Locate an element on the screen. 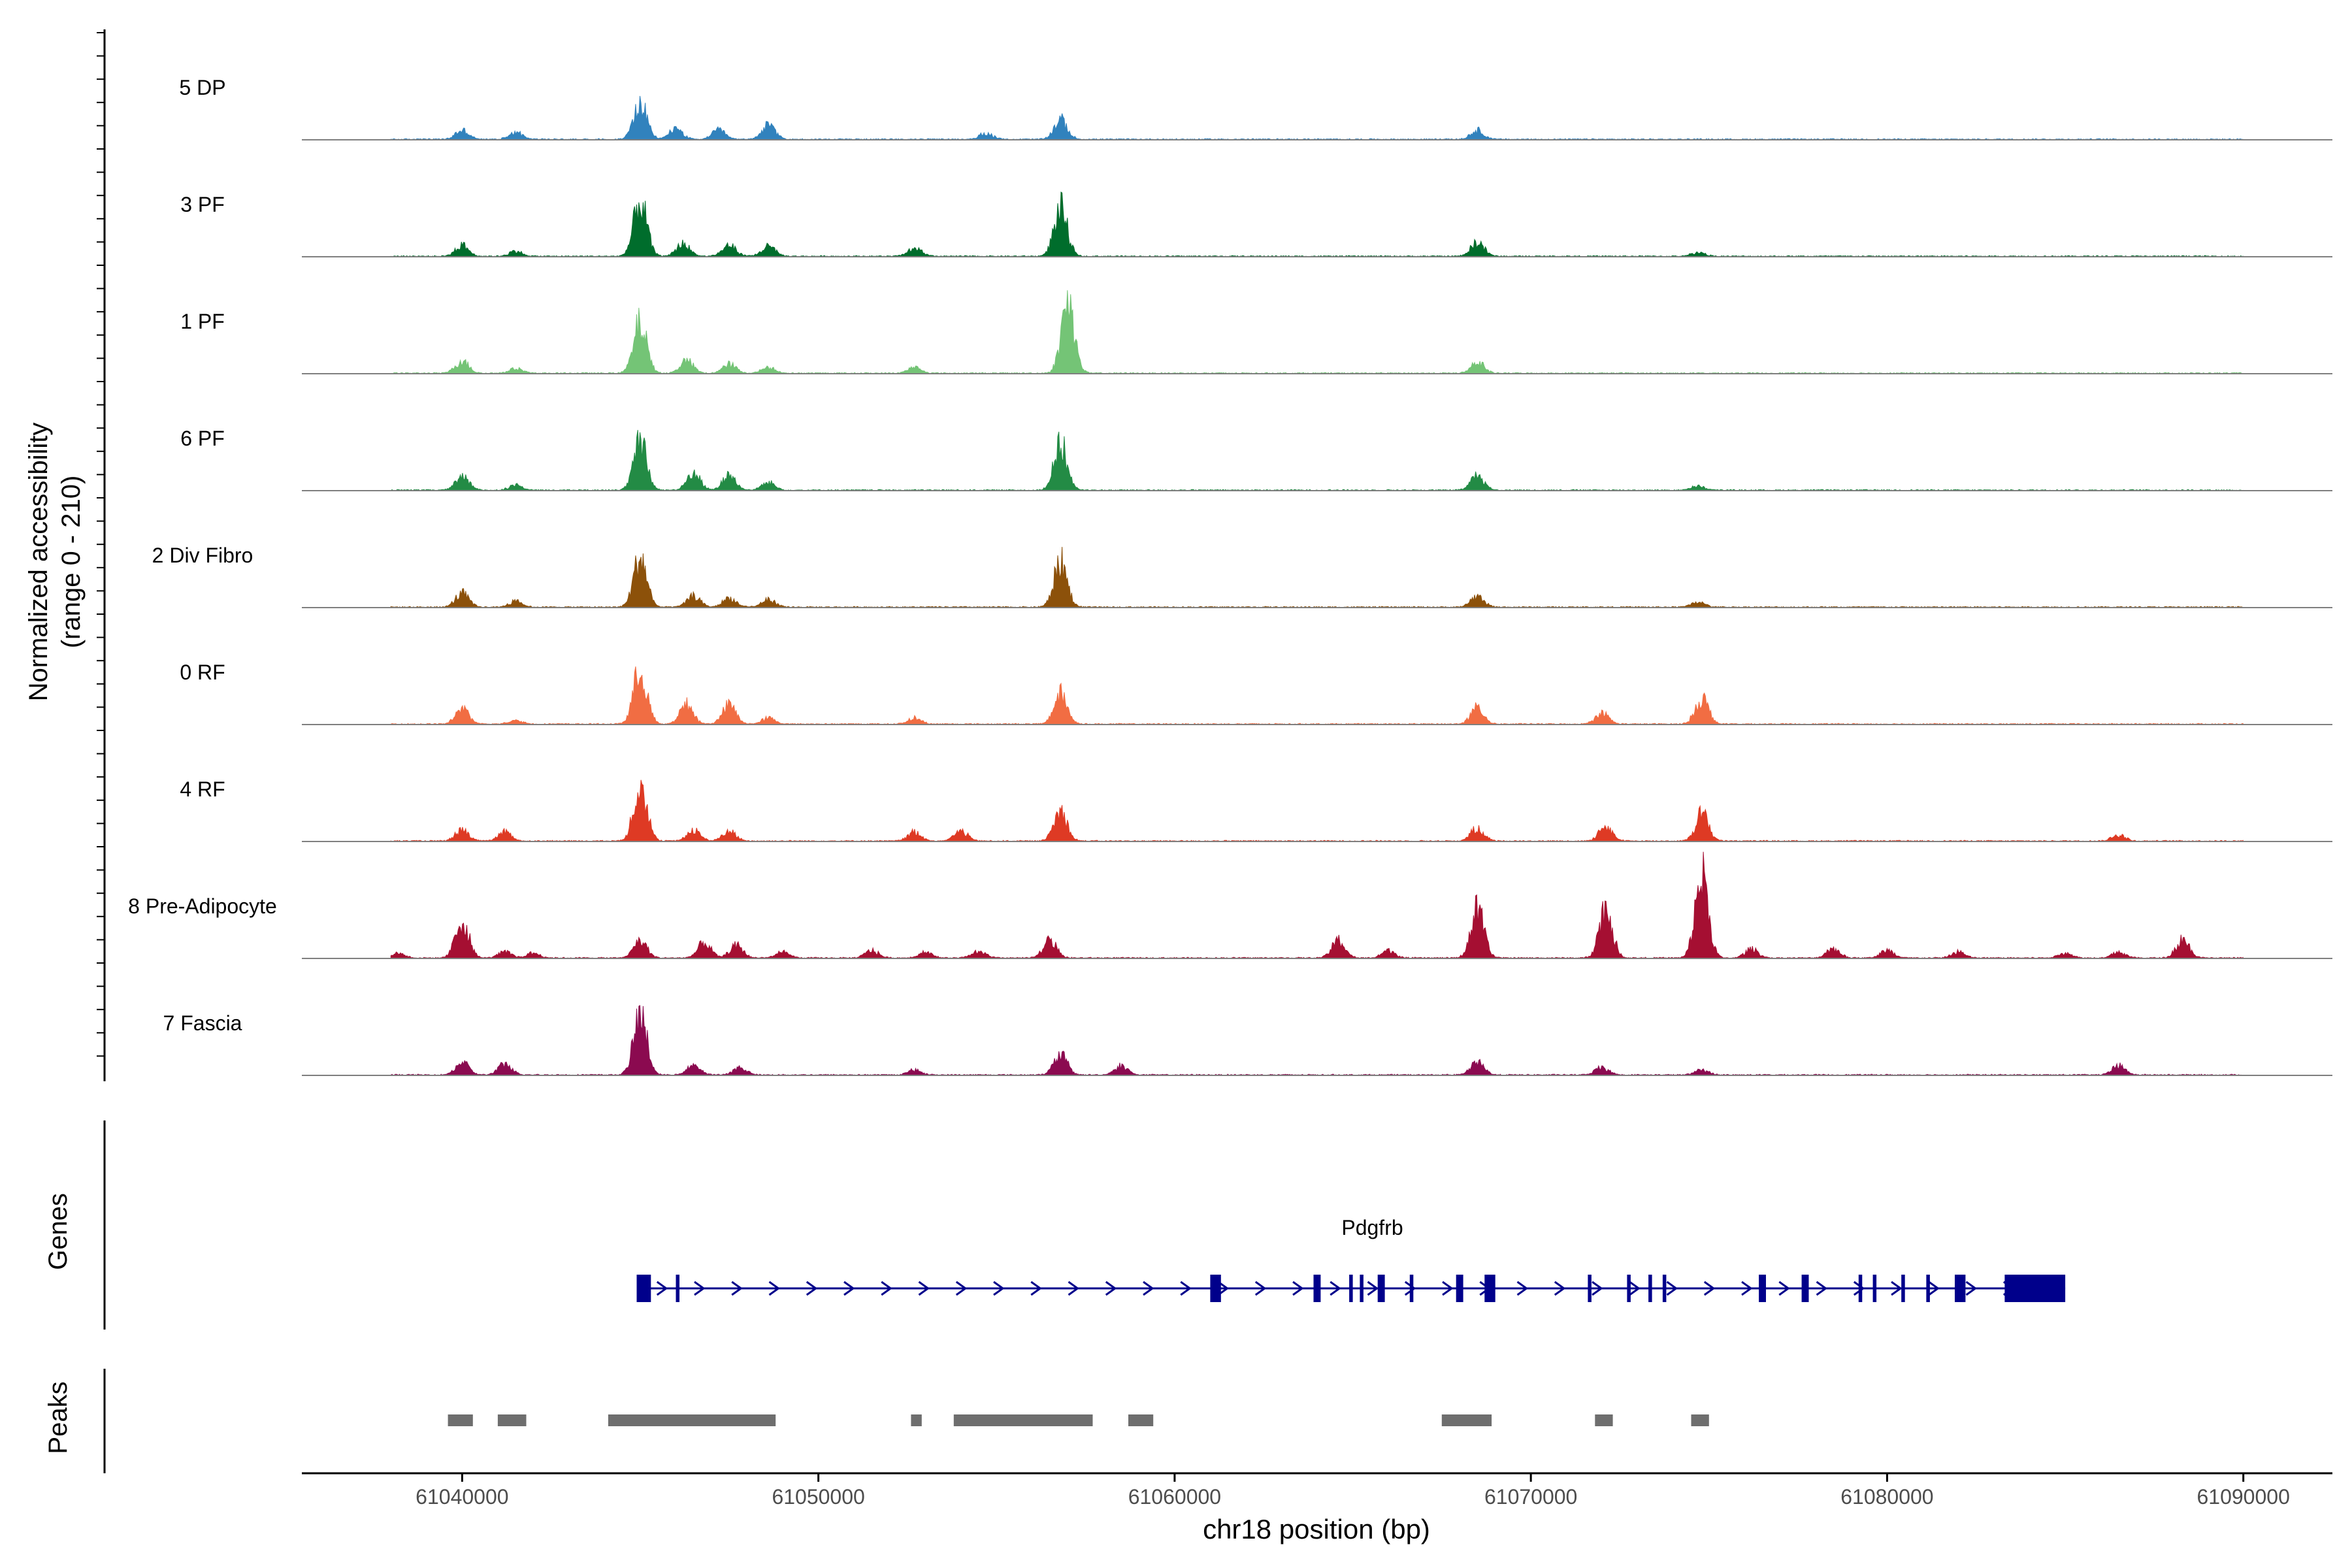 The width and height of the screenshot is (2352, 1568). track-2-div-fibro is located at coordinates (1317, 577).